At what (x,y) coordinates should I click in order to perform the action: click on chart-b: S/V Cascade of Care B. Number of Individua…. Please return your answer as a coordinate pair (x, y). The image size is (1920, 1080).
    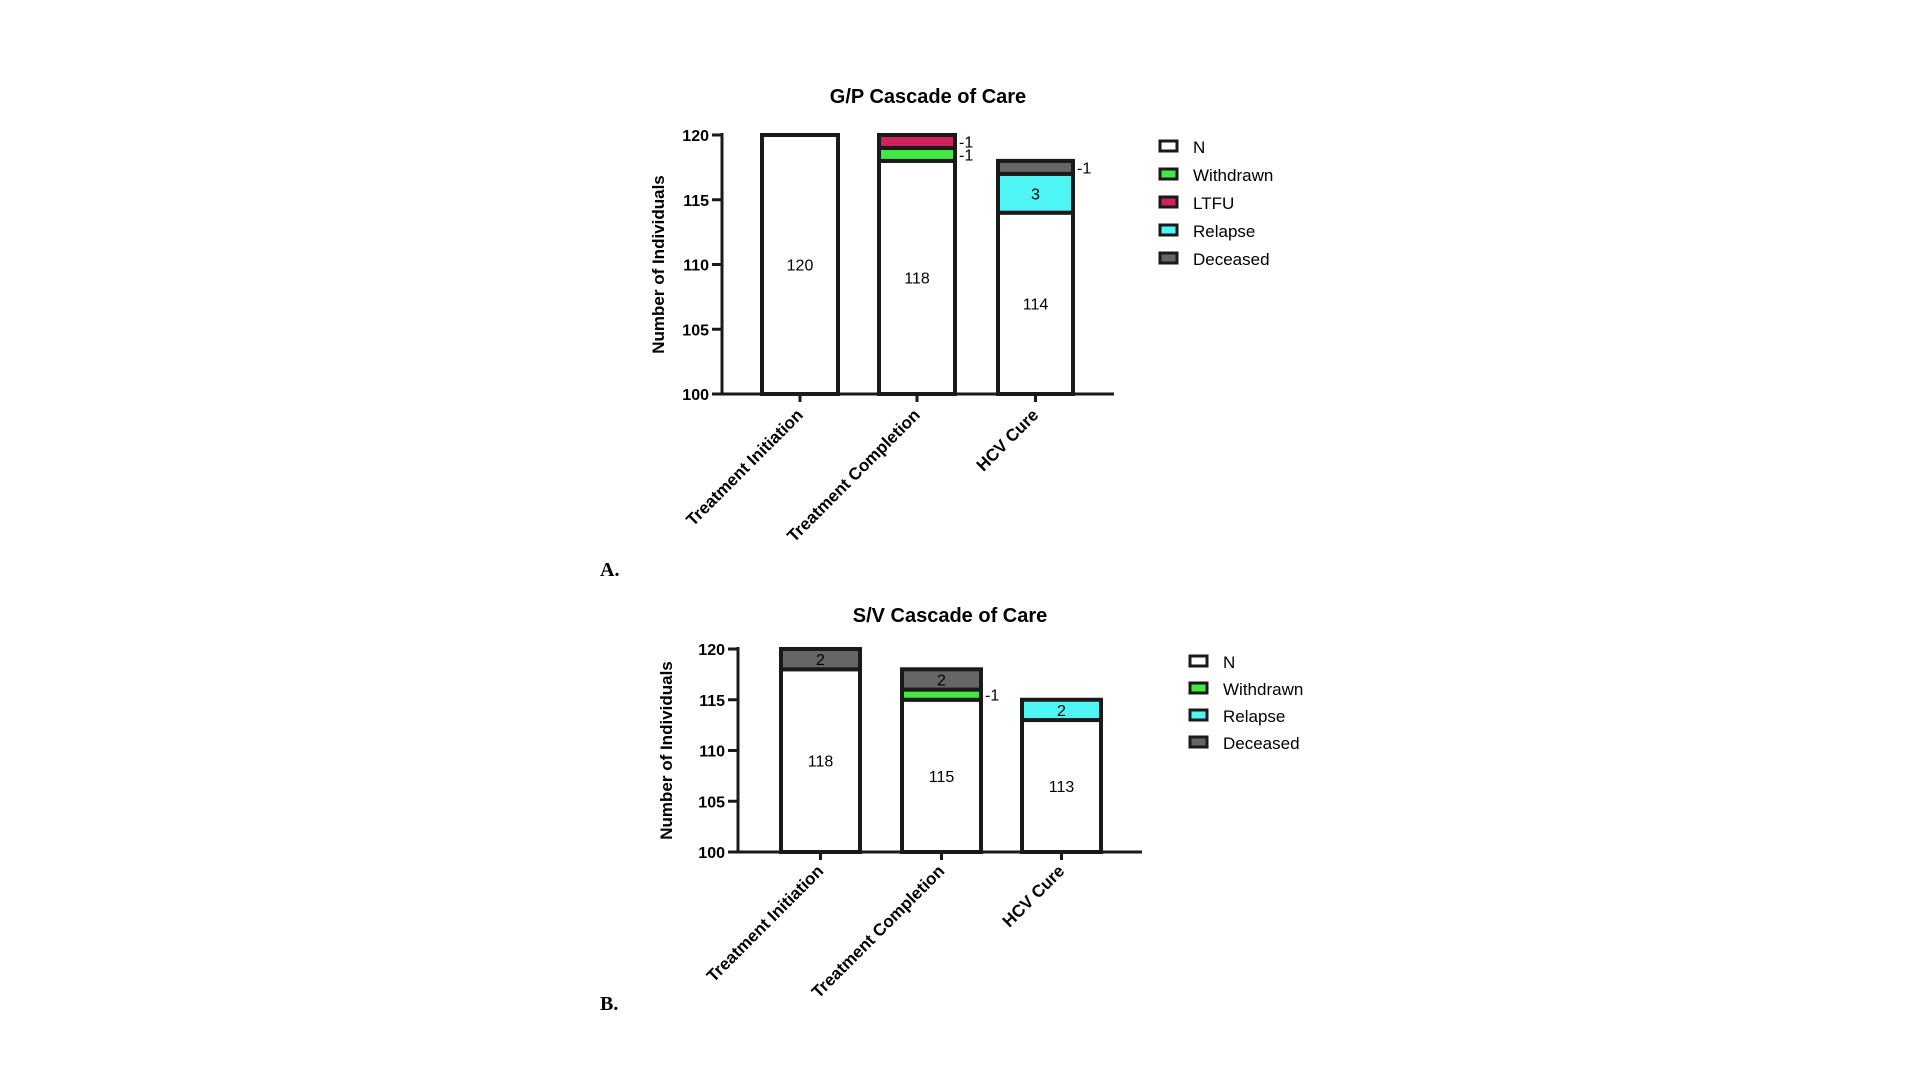
    Looking at the image, I should click on (951, 810).